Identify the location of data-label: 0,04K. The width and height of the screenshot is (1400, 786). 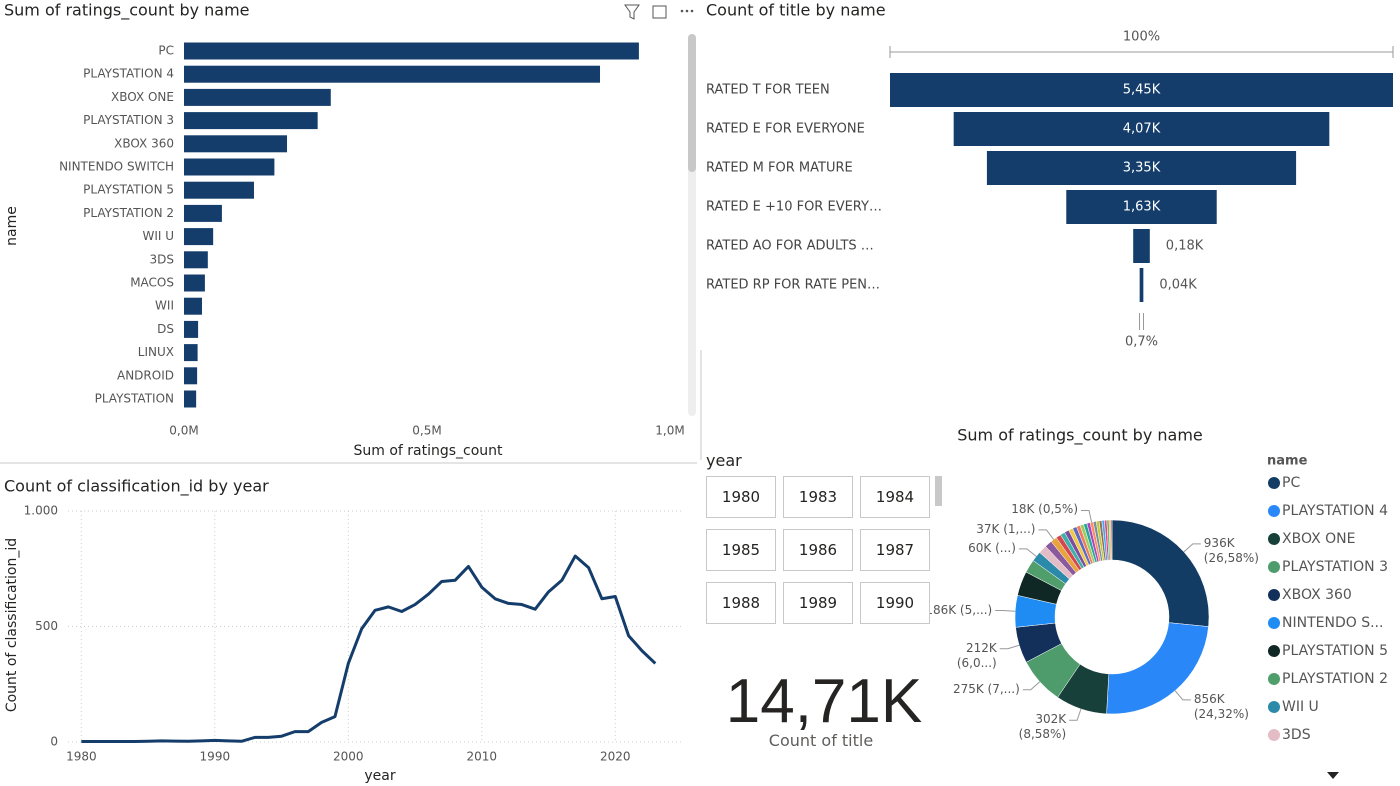
(1178, 285).